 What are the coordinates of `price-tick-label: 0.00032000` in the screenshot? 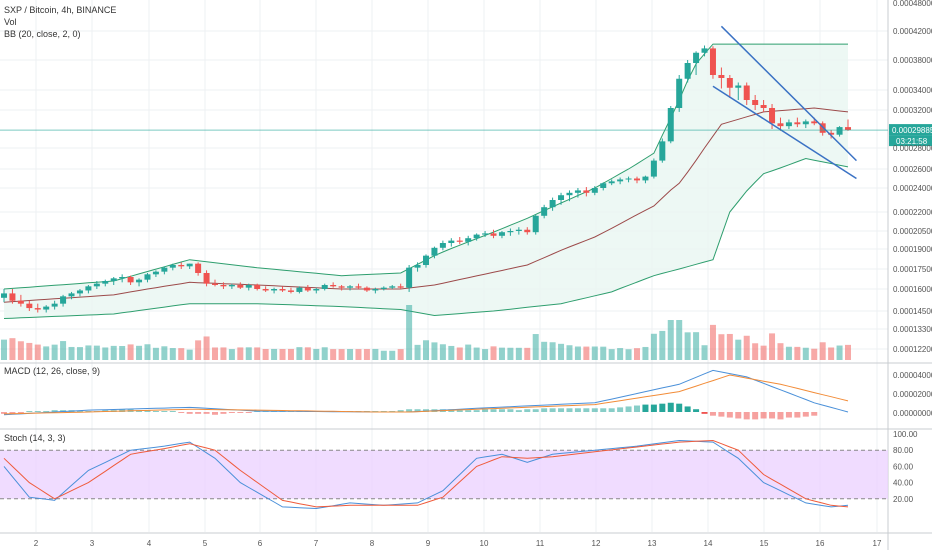 It's located at (912, 110).